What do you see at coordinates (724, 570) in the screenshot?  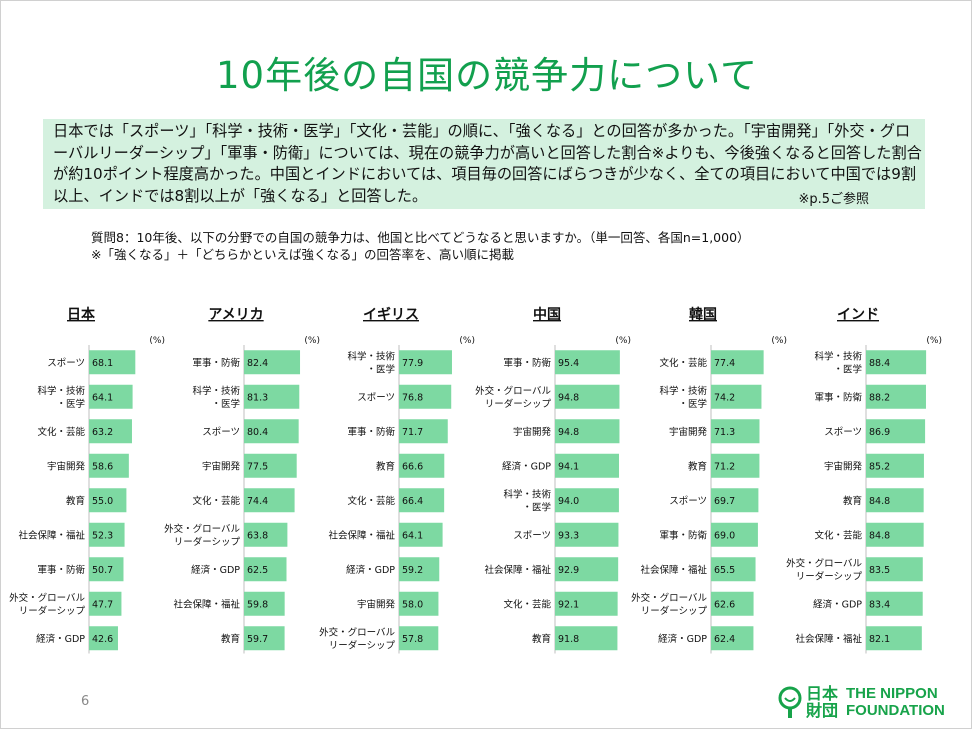 I see `value-label: 65.5` at bounding box center [724, 570].